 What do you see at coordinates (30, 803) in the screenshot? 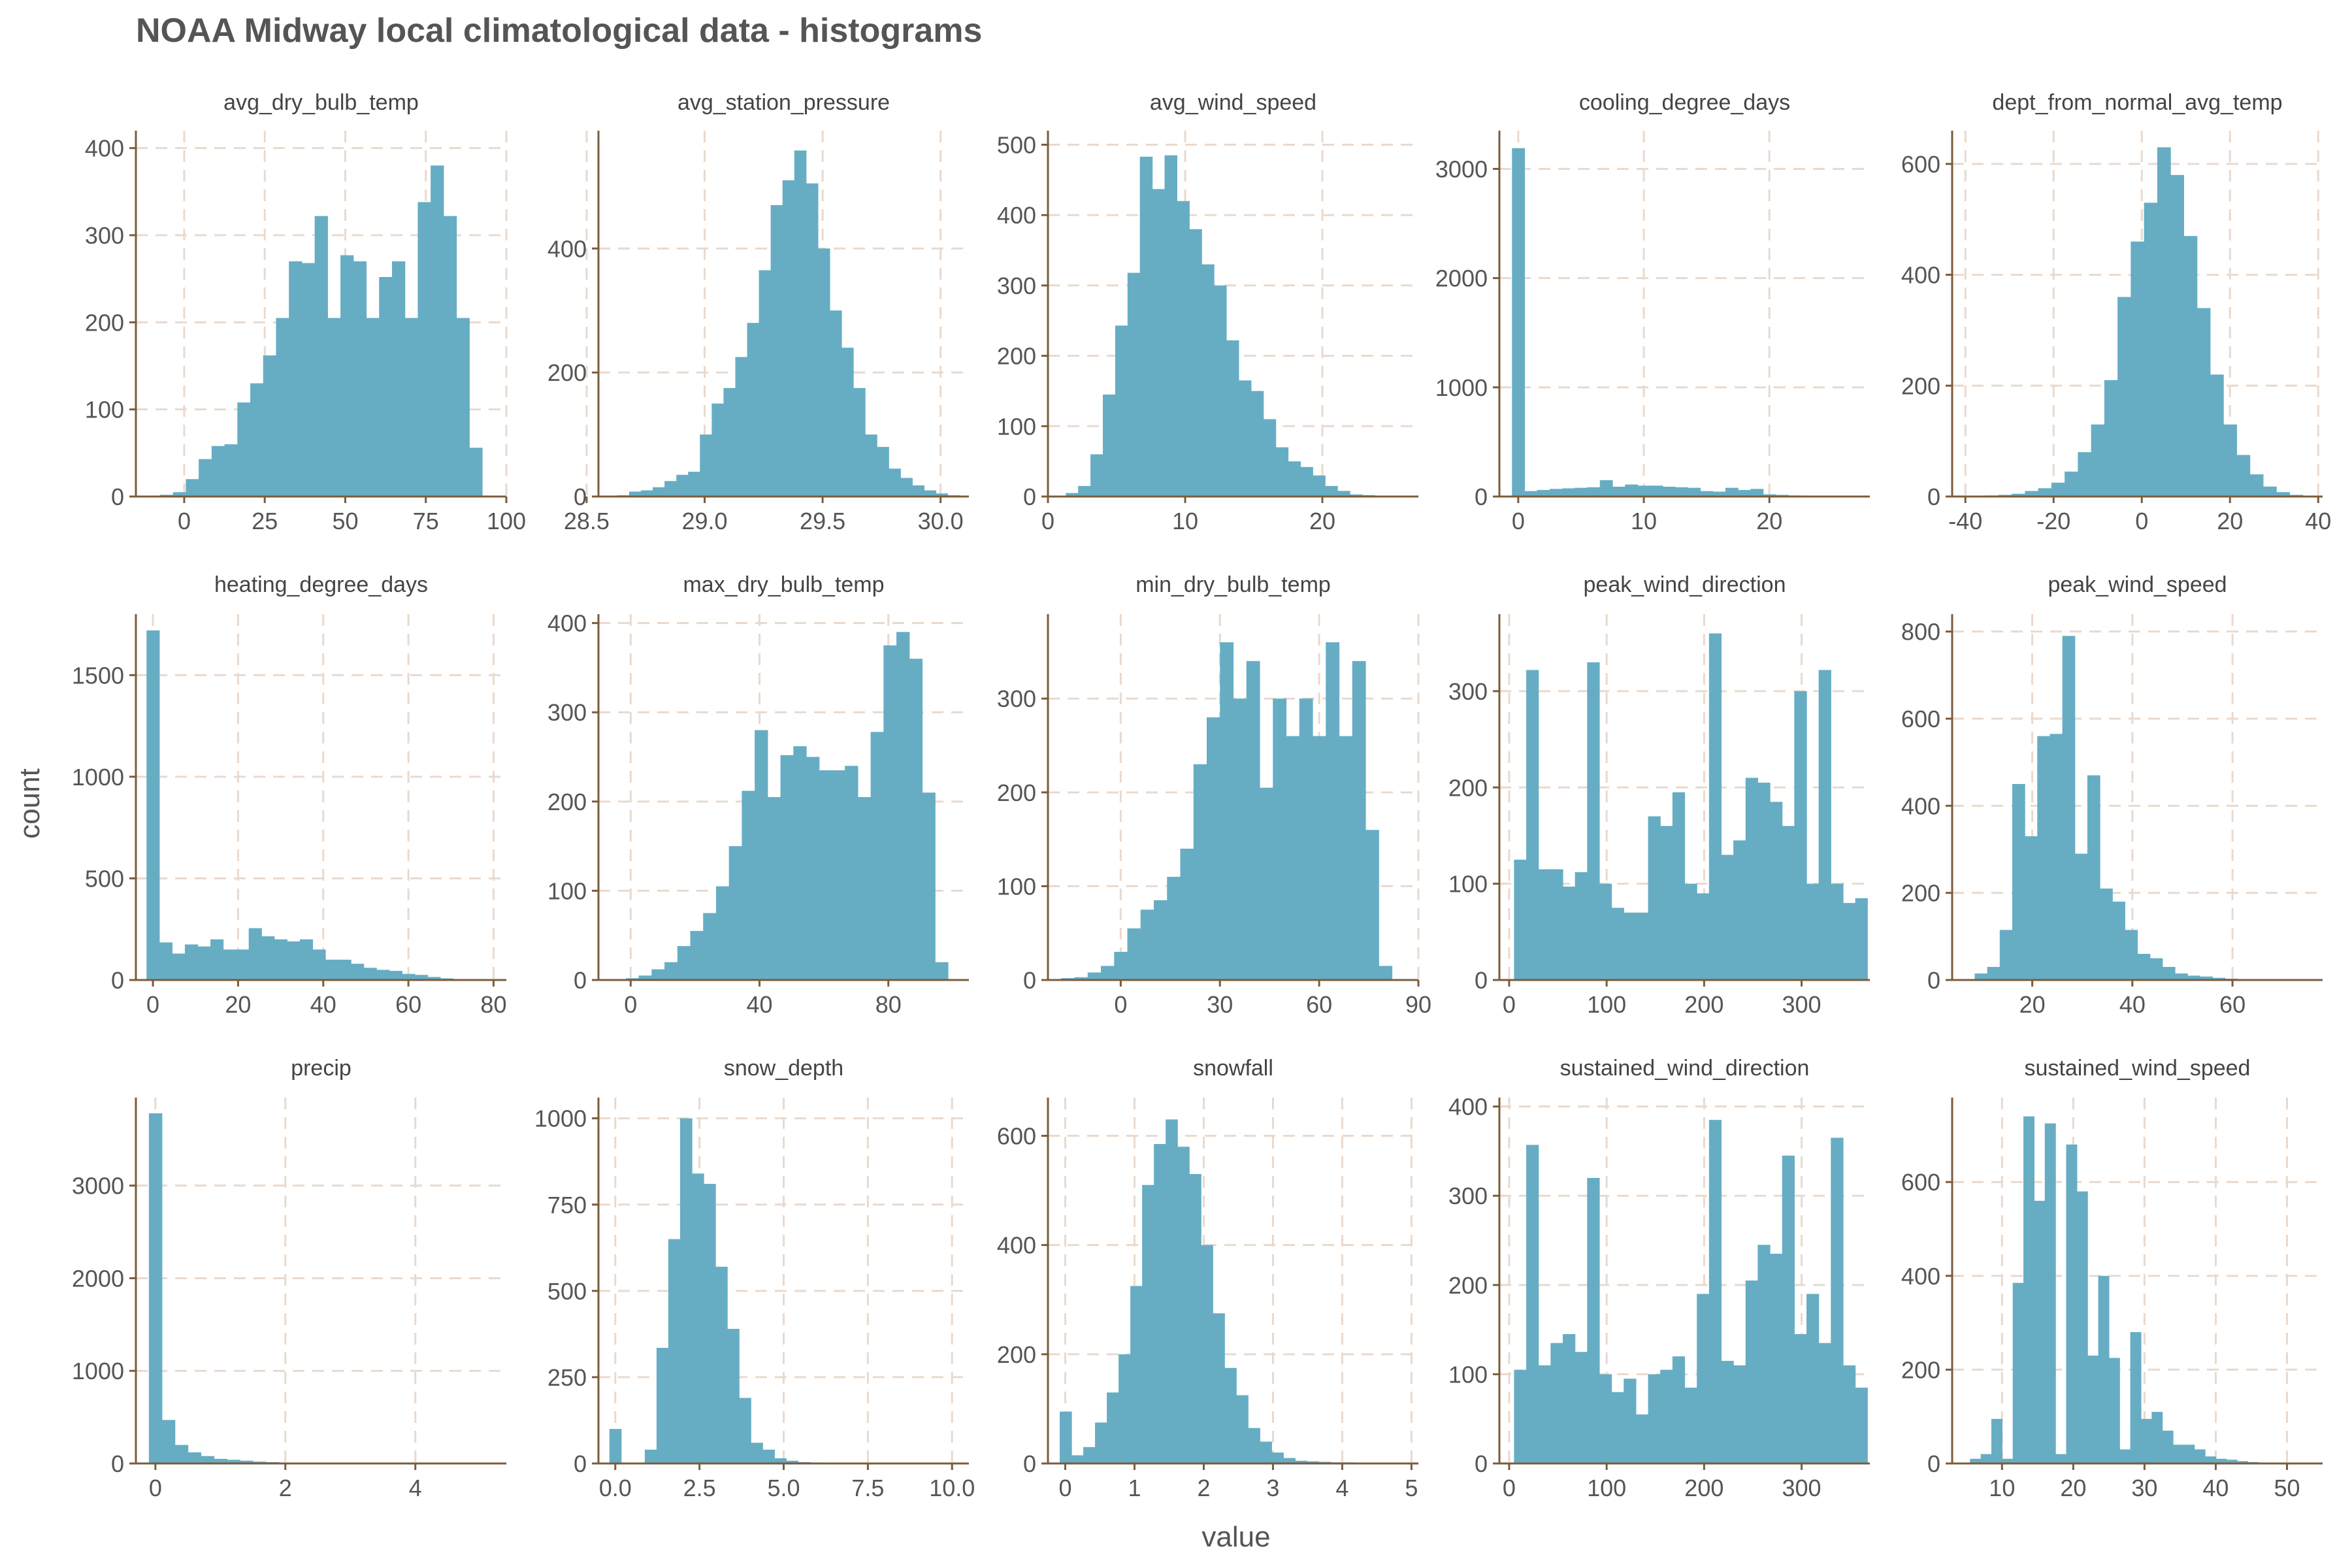
I see `y-axis-title: count` at bounding box center [30, 803].